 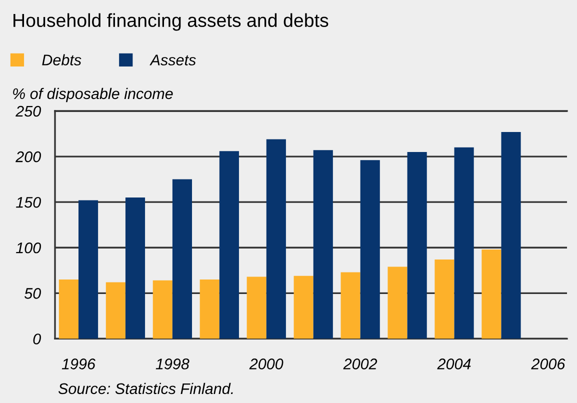 What do you see at coordinates (28, 248) in the screenshot?
I see `y-tick-label: 100` at bounding box center [28, 248].